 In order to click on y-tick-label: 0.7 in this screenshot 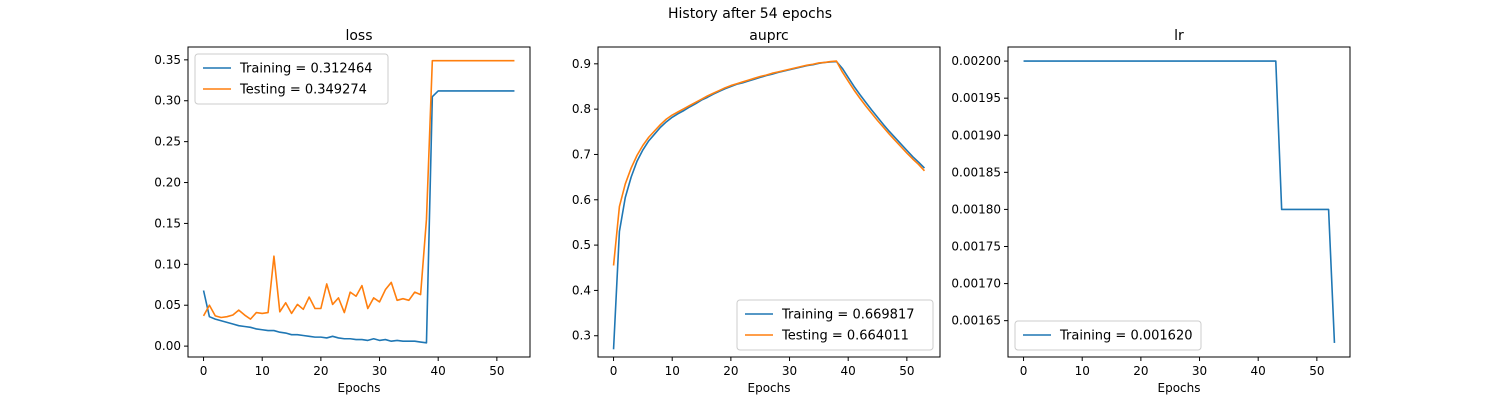, I will do `click(581, 154)`.